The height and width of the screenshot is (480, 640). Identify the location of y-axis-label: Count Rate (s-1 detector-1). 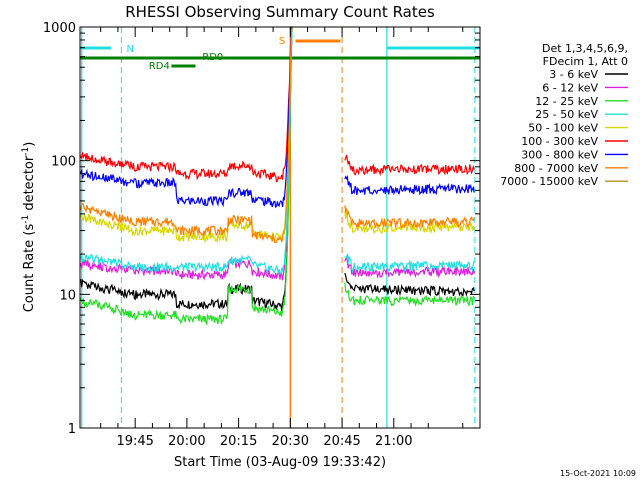
(29, 227).